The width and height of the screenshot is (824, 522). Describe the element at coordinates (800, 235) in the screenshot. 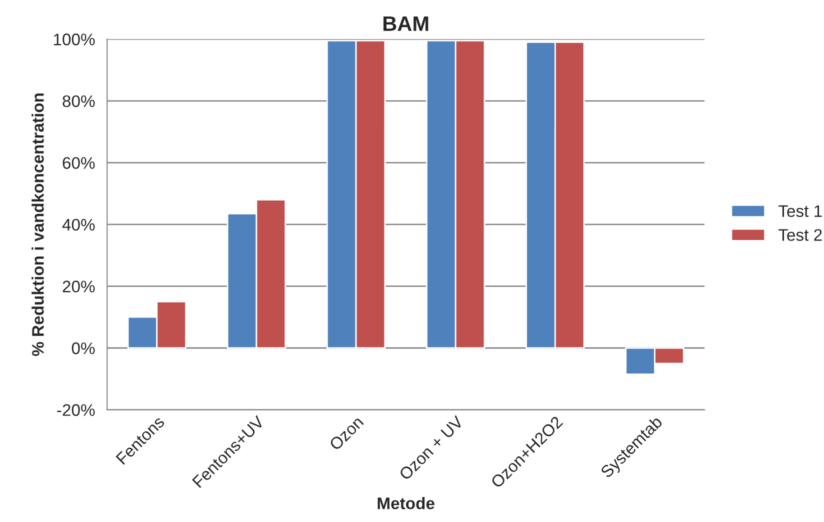

I see `legend-label: Test 2` at that location.